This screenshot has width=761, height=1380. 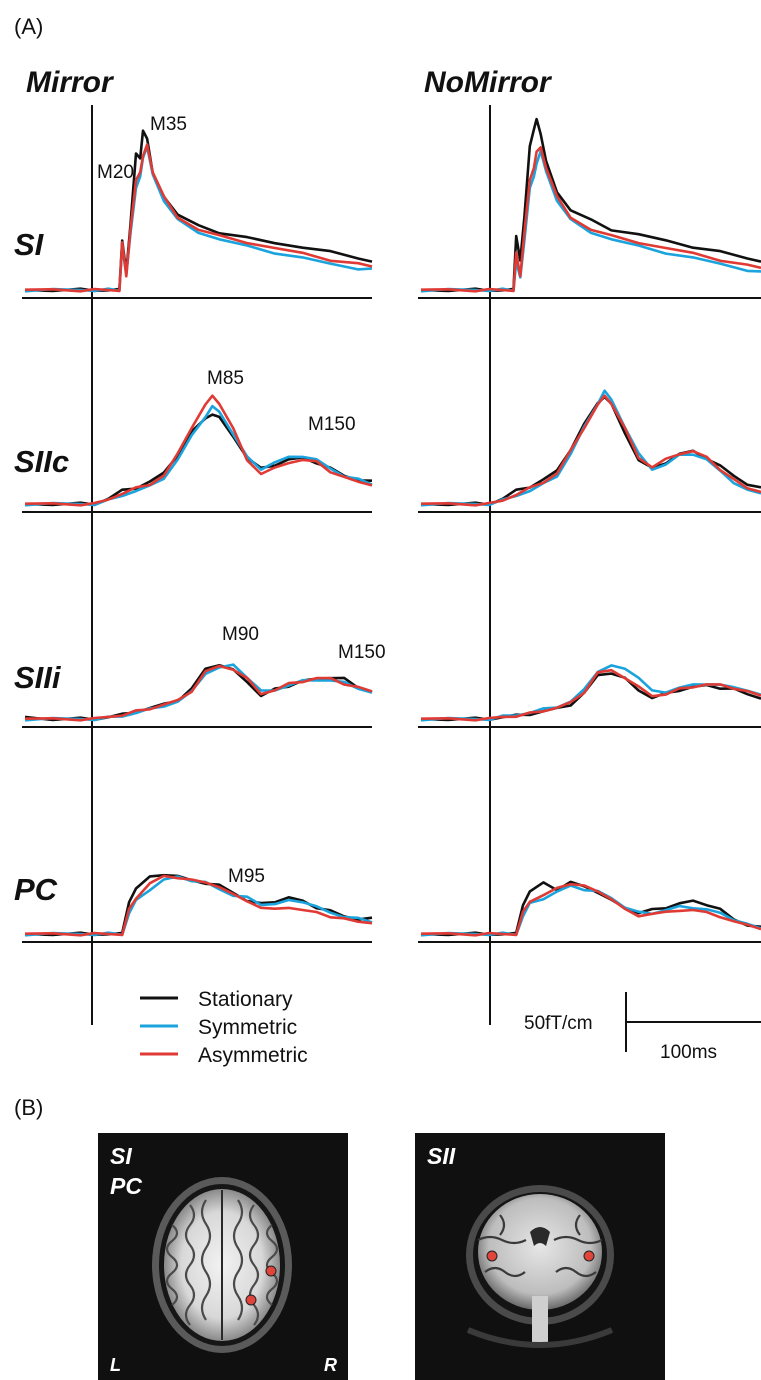 I want to click on legend-label-asymmetric: Asymmetric, so click(x=253, y=1055).